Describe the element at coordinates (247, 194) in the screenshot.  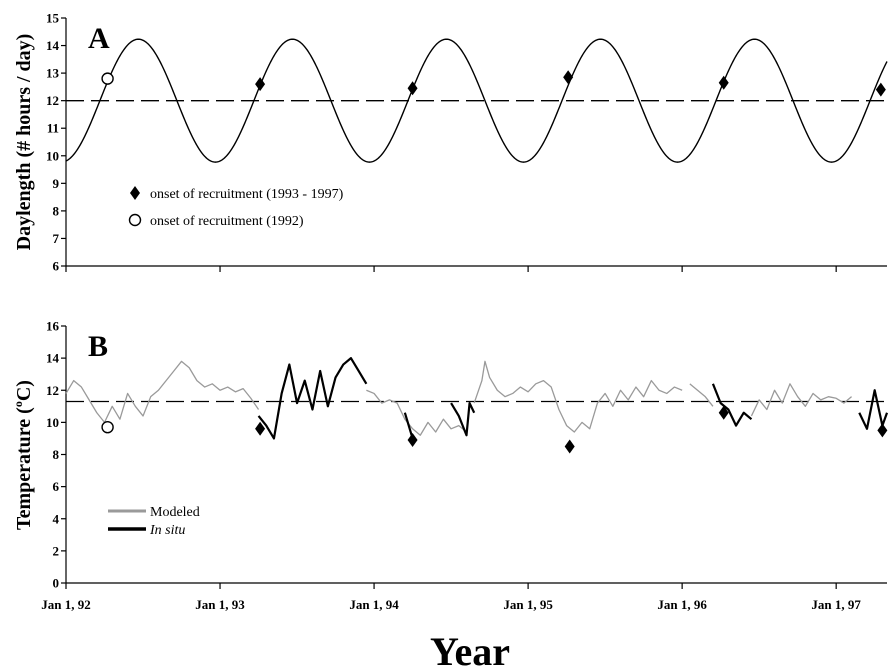
I see `legend-diamond-label: onset of recruitment (1993 - 1997)` at that location.